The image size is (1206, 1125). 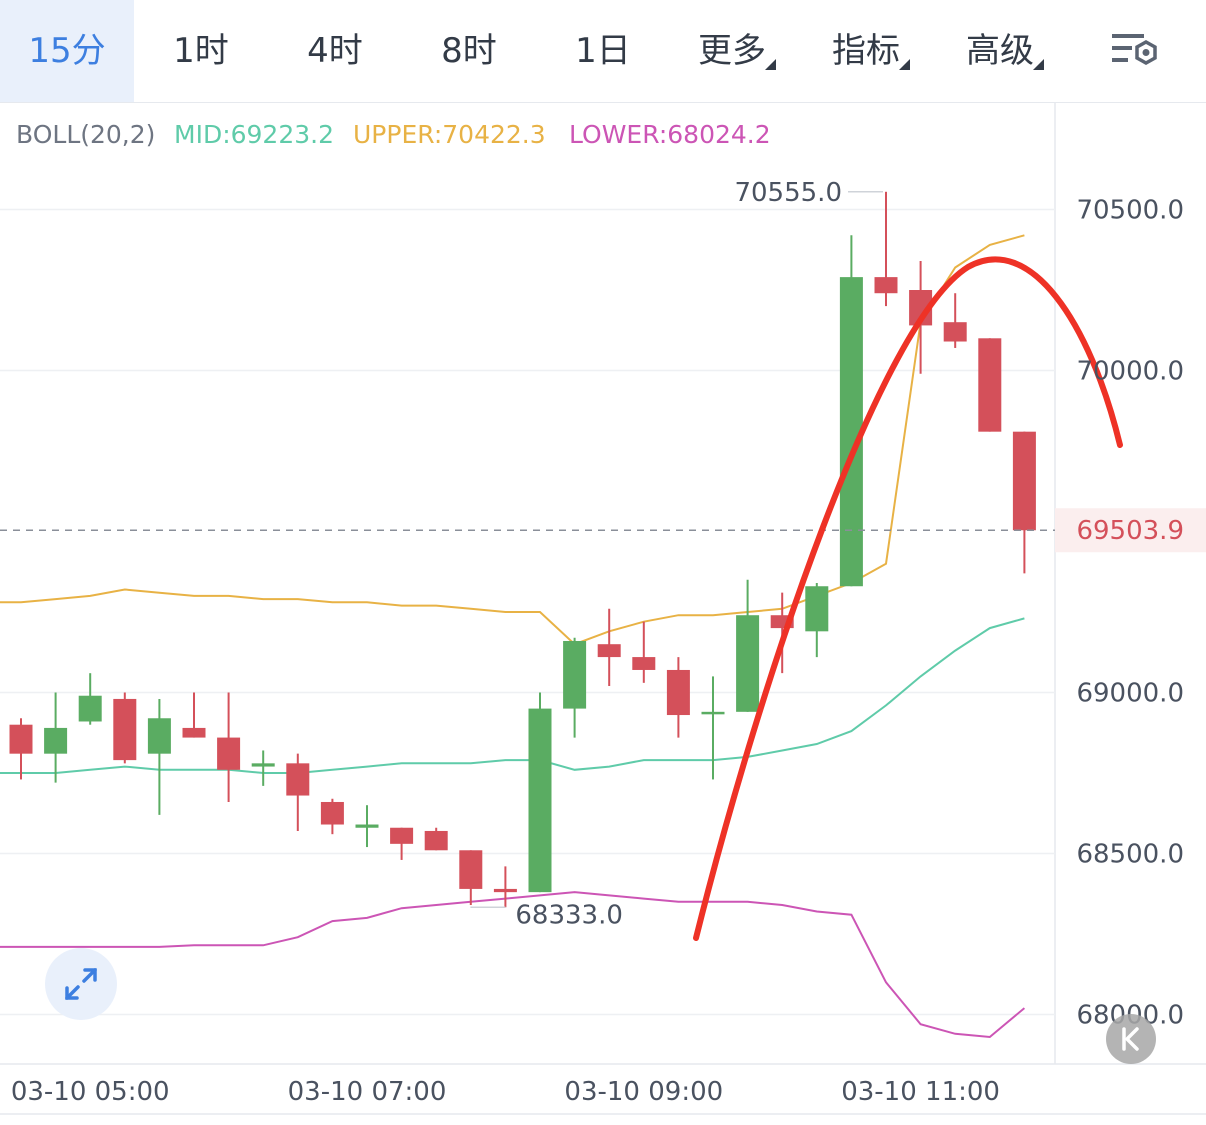 I want to click on tab-label: 15分, so click(x=67, y=51).